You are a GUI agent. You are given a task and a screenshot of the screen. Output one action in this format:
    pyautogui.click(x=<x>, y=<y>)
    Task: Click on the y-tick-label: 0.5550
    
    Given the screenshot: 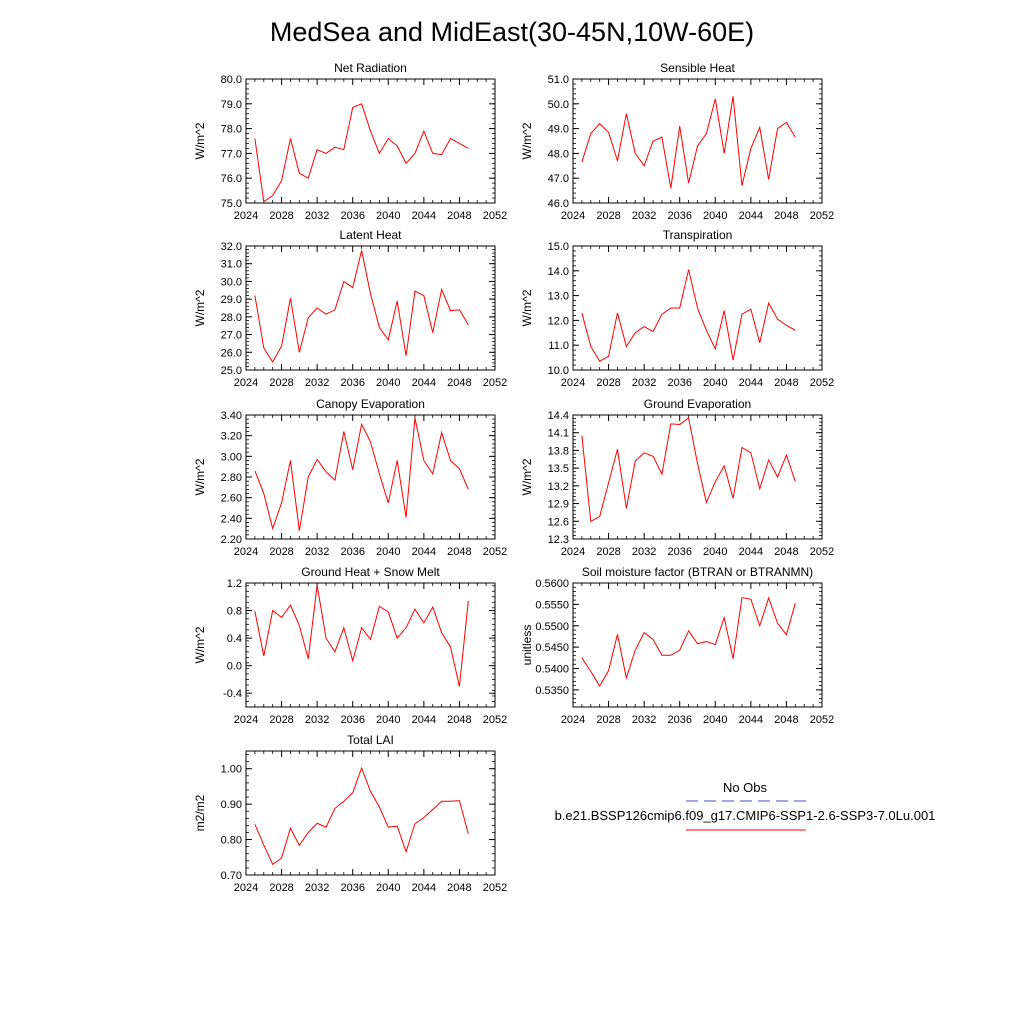 What is the action you would take?
    pyautogui.click(x=552, y=605)
    